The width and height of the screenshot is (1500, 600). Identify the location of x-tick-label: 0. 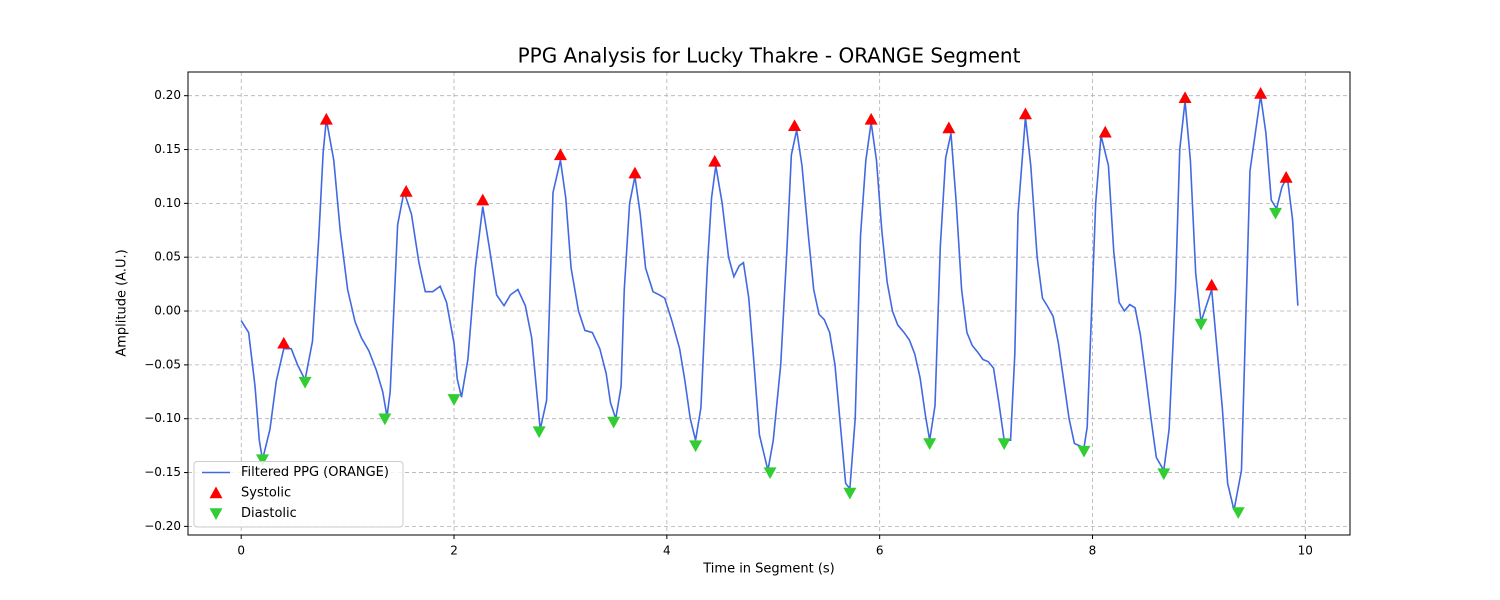
(241, 551).